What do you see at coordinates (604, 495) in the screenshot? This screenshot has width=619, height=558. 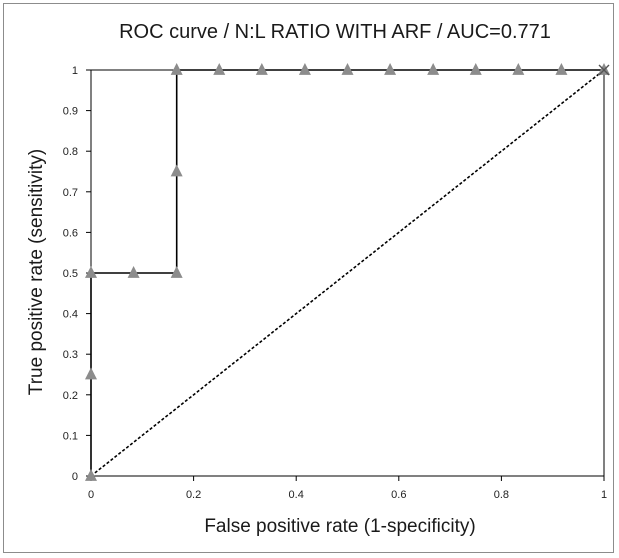 I see `x-tick-label: 1` at bounding box center [604, 495].